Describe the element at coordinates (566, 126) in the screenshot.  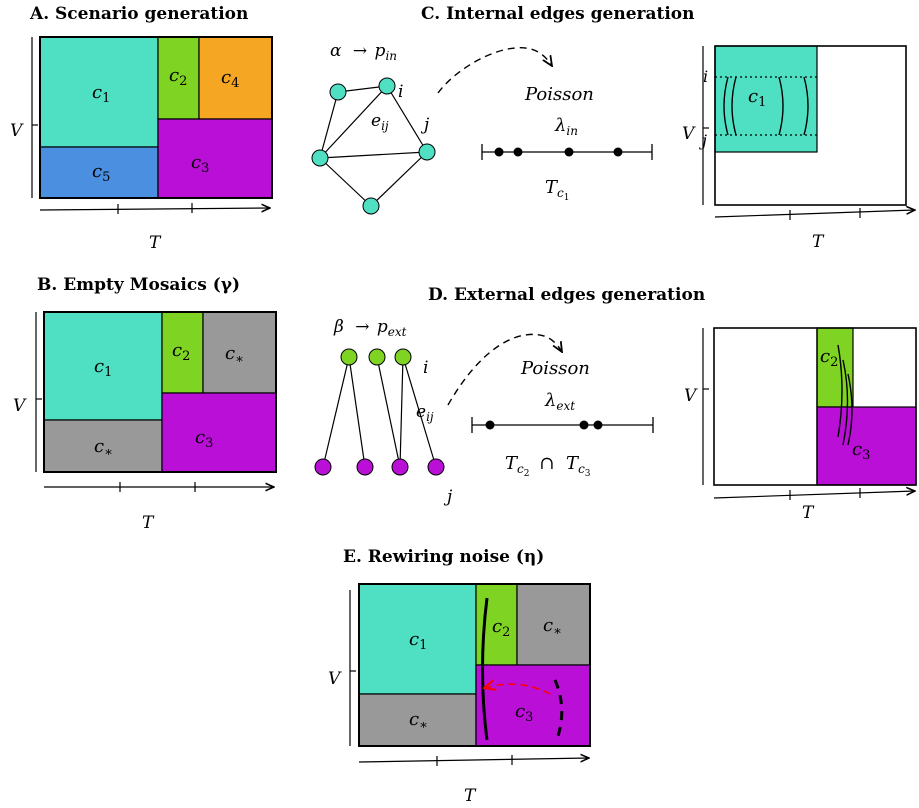
I see `rate-label: λin` at that location.